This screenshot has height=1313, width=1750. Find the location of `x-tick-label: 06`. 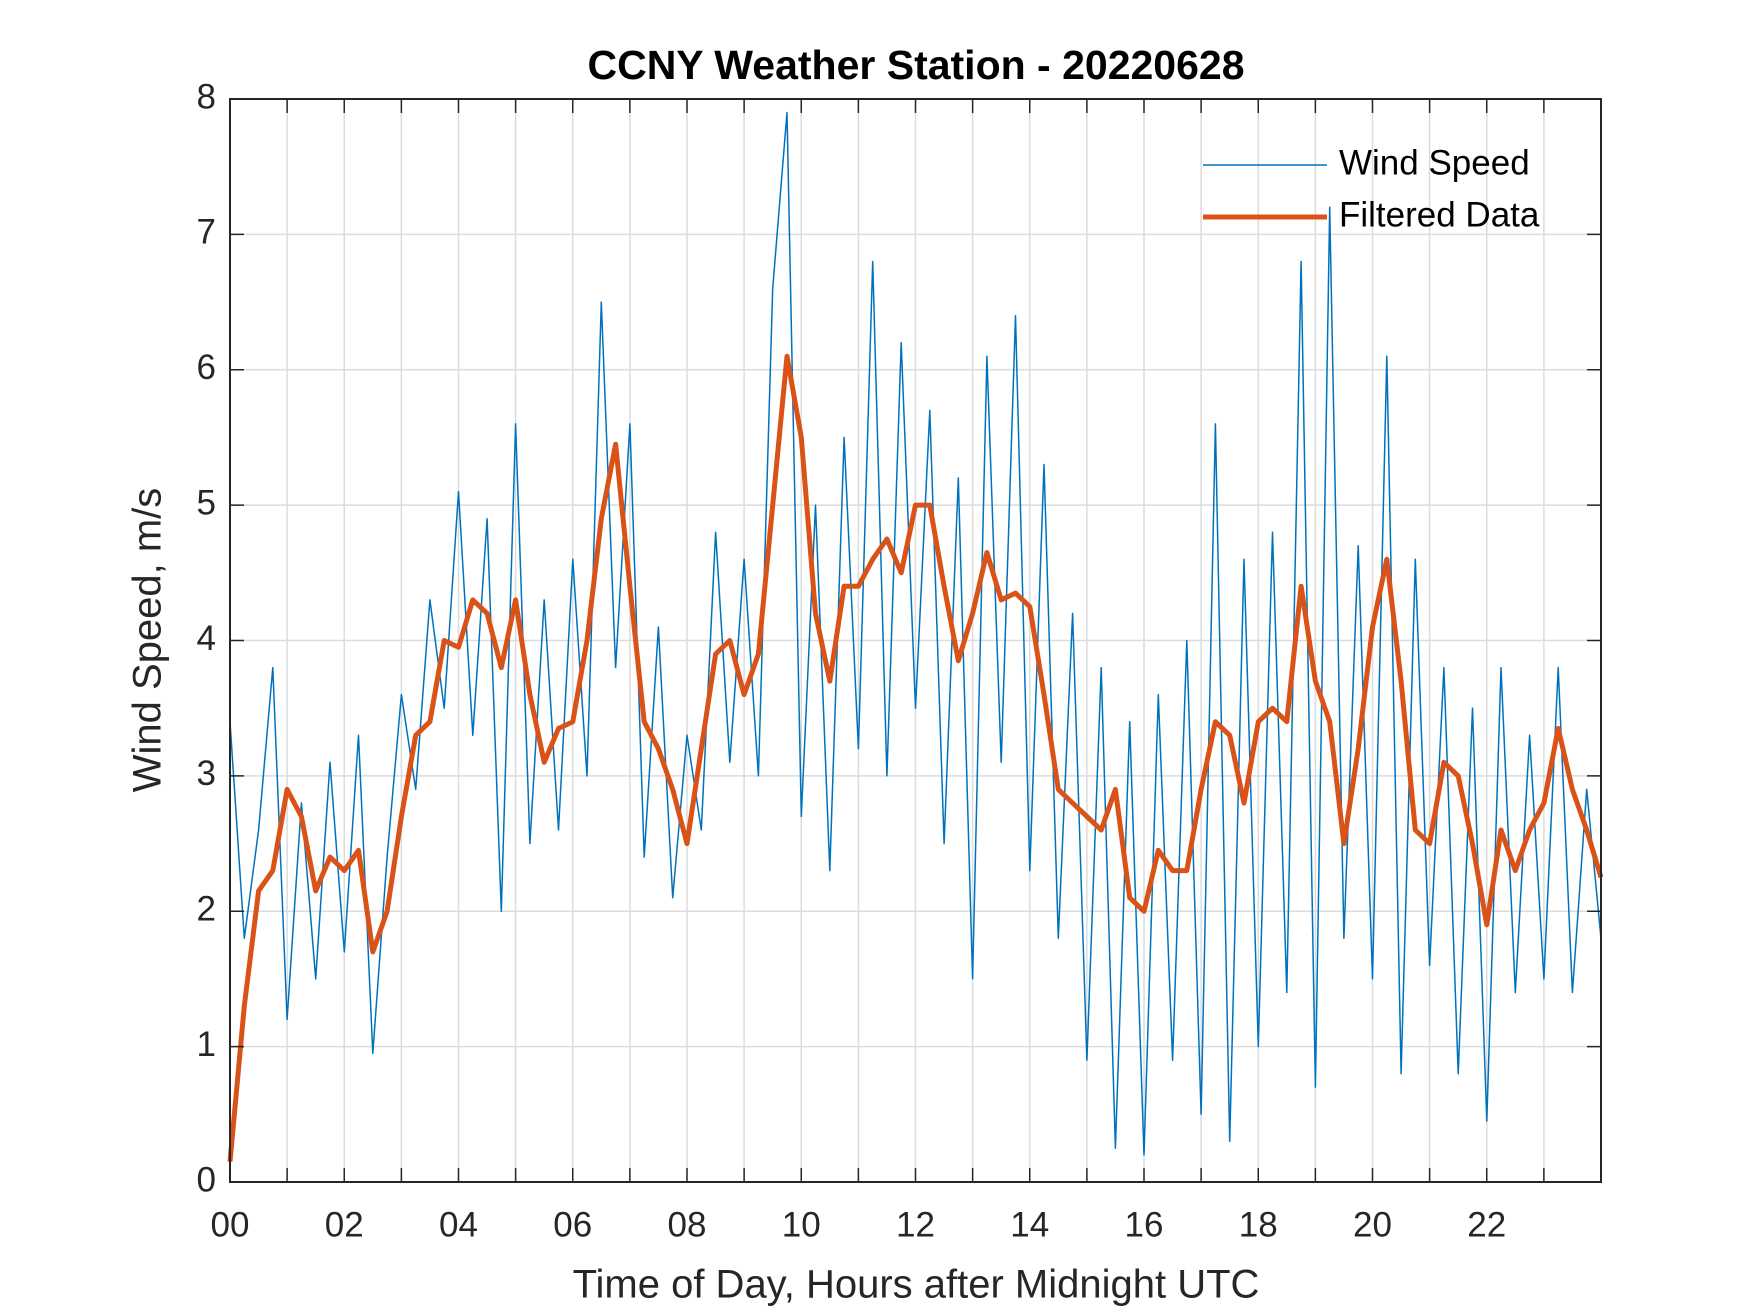

x-tick-label: 06 is located at coordinates (572, 1224).